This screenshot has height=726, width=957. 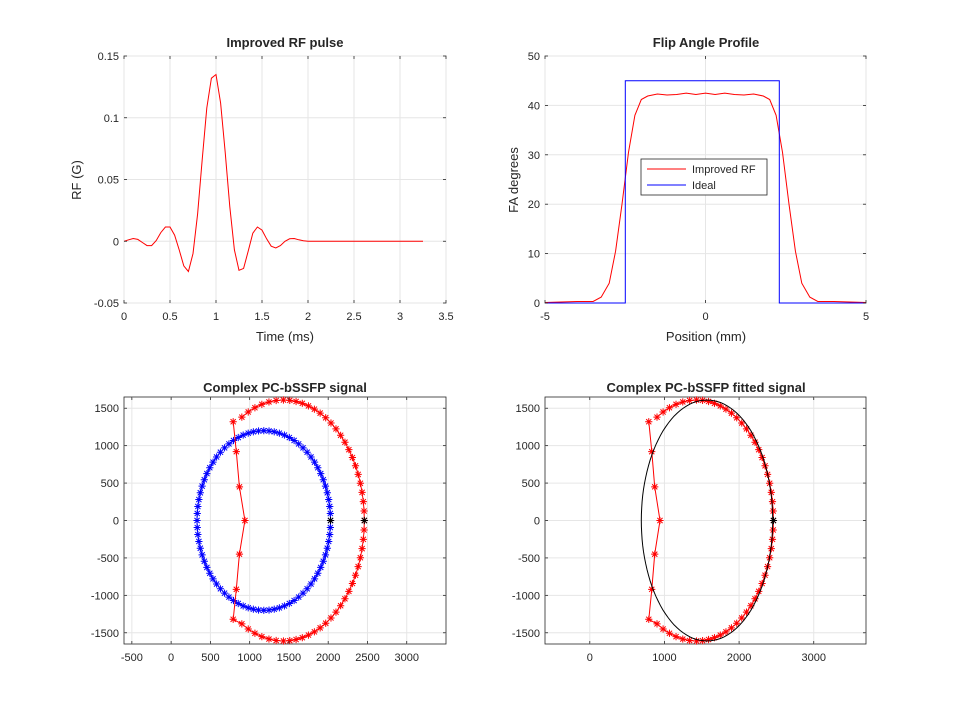 I want to click on y-tick-label: -0.05, so click(x=106, y=304).